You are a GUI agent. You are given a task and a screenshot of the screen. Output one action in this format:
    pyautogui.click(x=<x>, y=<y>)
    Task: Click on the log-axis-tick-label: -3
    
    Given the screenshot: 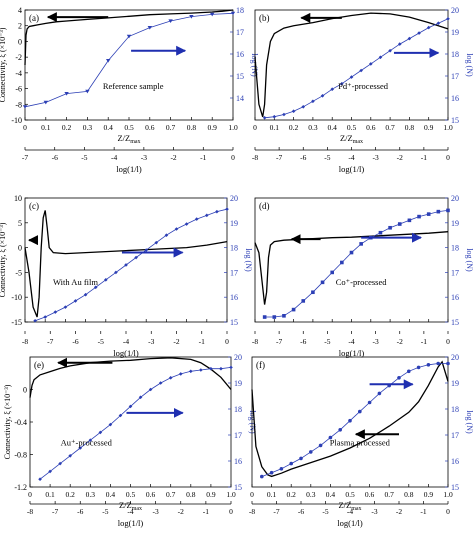 What is the action you would take?
    pyautogui.click(x=151, y=341)
    